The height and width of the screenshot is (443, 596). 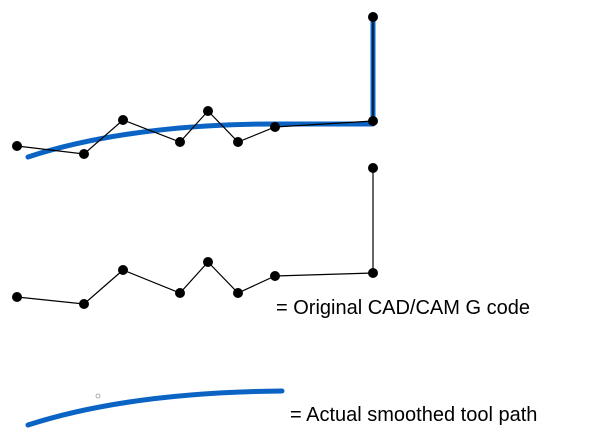 What do you see at coordinates (403, 308) in the screenshot?
I see `legend-label-original-gcode: = Original CAD/CAM G code` at bounding box center [403, 308].